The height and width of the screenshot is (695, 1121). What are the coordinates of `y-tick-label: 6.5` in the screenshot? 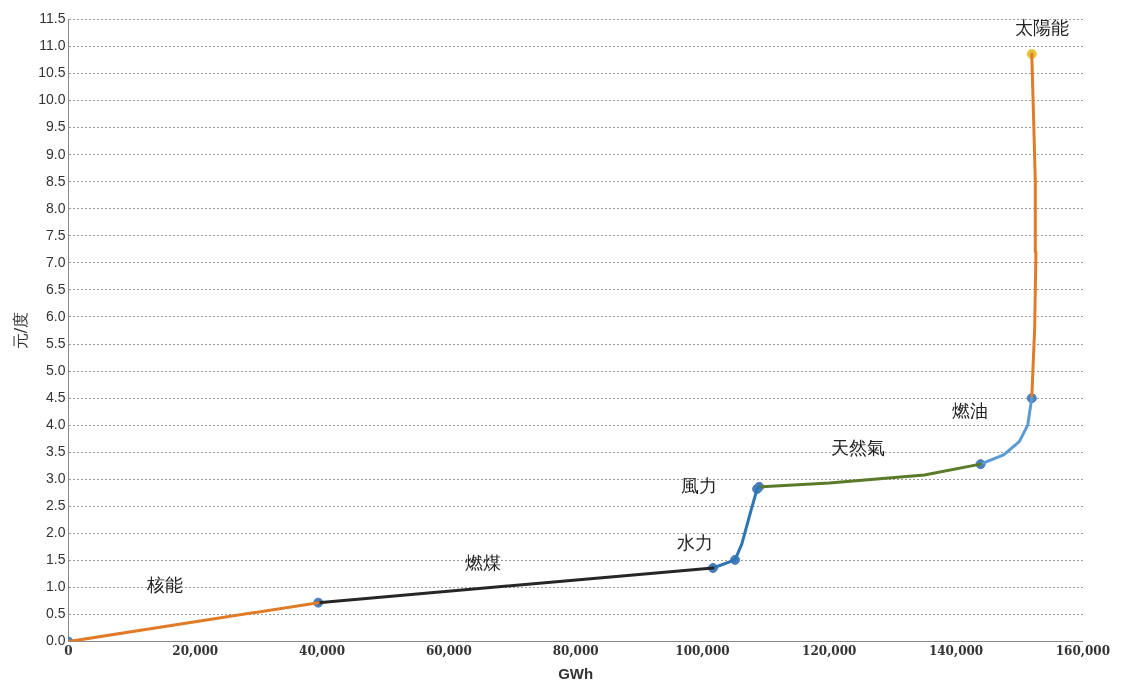 It's located at (55, 288).